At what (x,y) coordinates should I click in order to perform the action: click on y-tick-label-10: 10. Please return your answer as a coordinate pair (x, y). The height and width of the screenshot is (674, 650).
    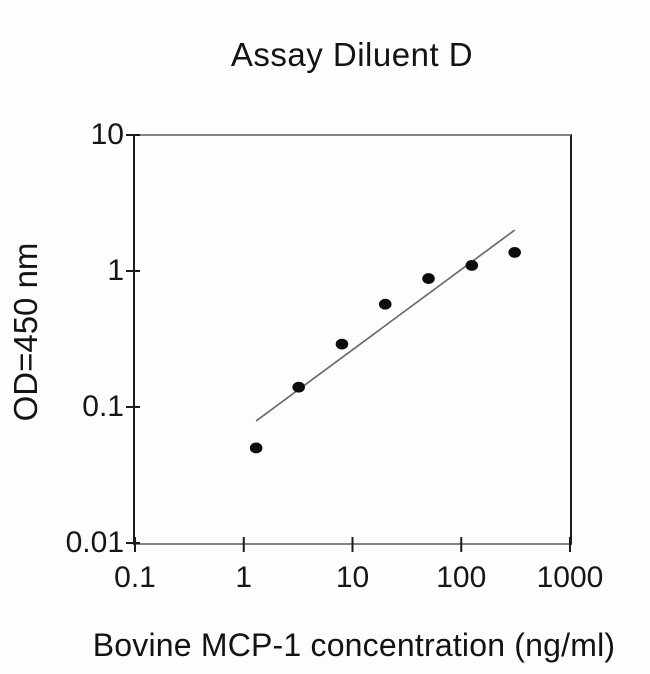
    Looking at the image, I should click on (107, 134).